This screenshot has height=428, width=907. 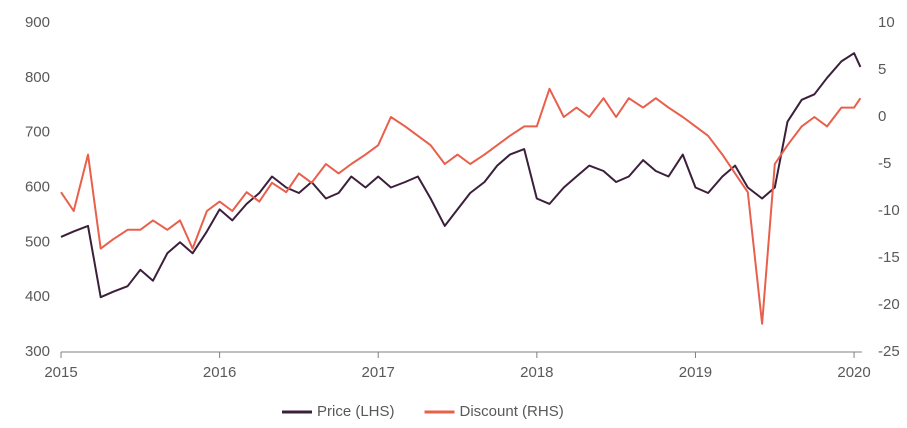 What do you see at coordinates (889, 304) in the screenshot?
I see `y2-tick-label: -20` at bounding box center [889, 304].